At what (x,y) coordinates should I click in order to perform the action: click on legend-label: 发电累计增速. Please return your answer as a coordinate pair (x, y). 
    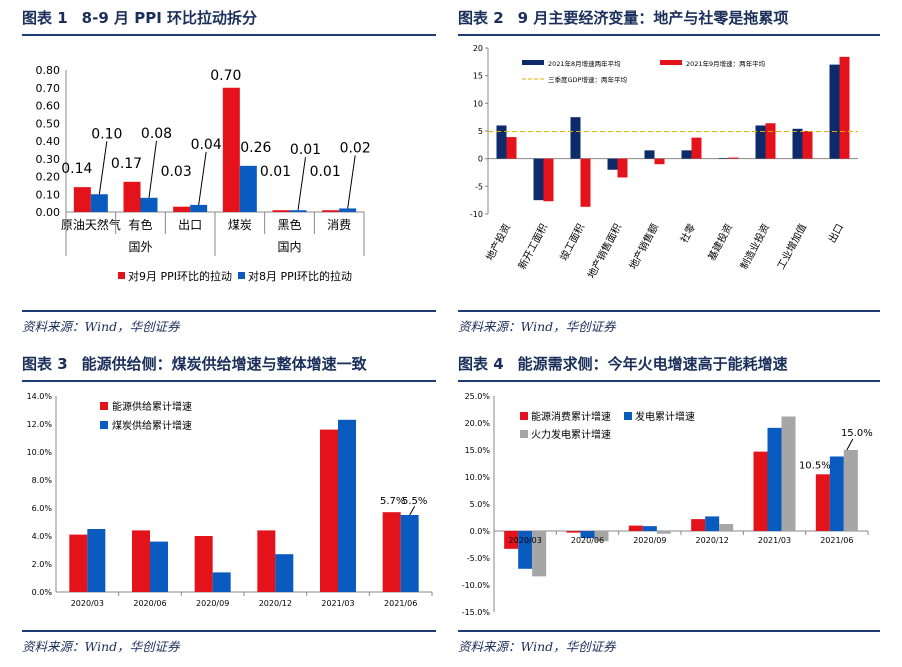
    Looking at the image, I should click on (665, 416).